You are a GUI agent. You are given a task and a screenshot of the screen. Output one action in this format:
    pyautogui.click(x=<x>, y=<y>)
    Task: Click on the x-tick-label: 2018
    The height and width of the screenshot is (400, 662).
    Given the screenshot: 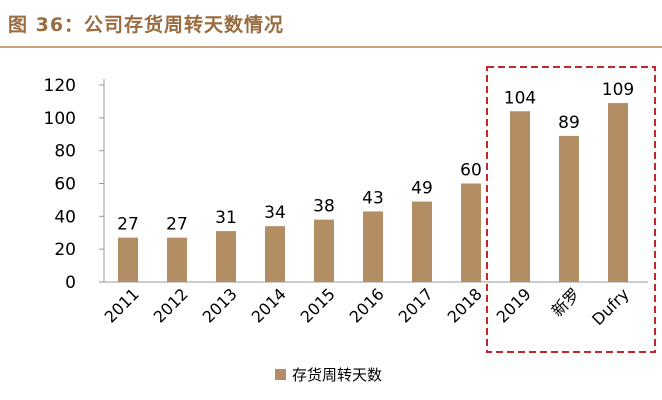 What is the action you would take?
    pyautogui.click(x=465, y=305)
    